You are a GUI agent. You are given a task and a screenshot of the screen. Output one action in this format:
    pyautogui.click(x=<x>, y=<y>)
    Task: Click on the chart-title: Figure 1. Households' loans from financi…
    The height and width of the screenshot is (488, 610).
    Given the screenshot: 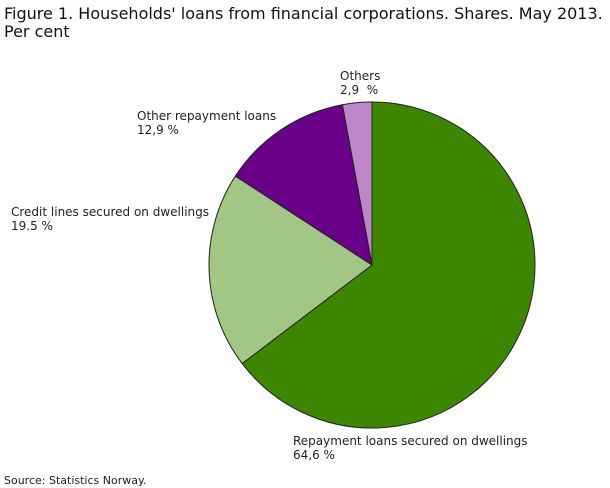 What is the action you would take?
    pyautogui.click(x=303, y=13)
    